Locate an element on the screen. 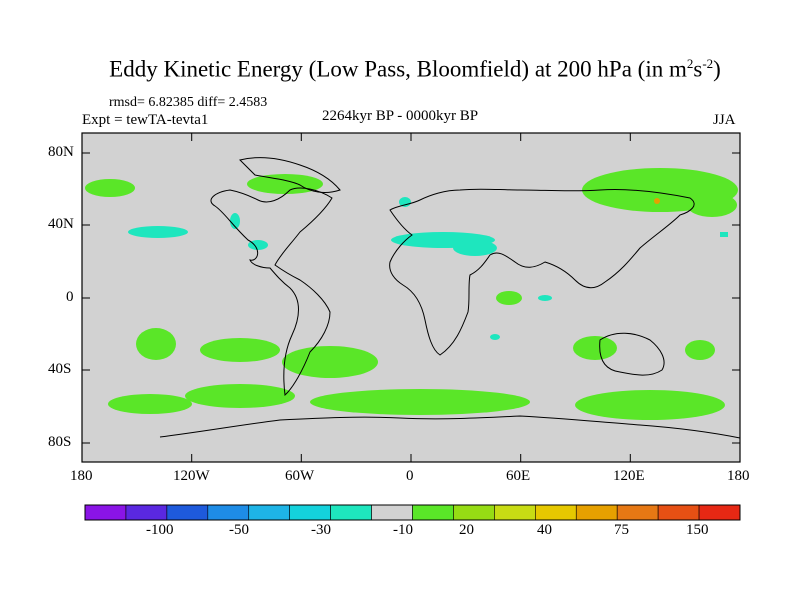  anomaly-gulf-neg is located at coordinates (258, 245).